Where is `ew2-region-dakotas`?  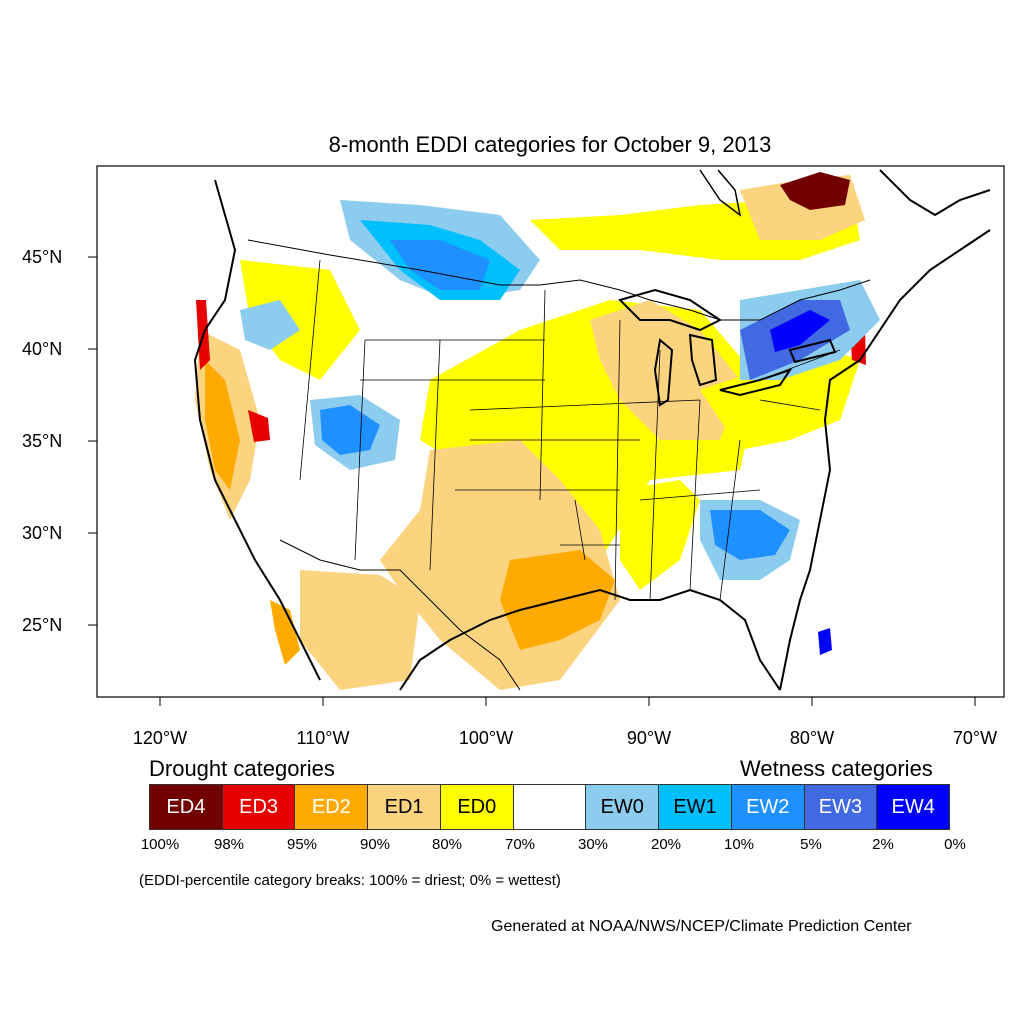 ew2-region-dakotas is located at coordinates (440, 265).